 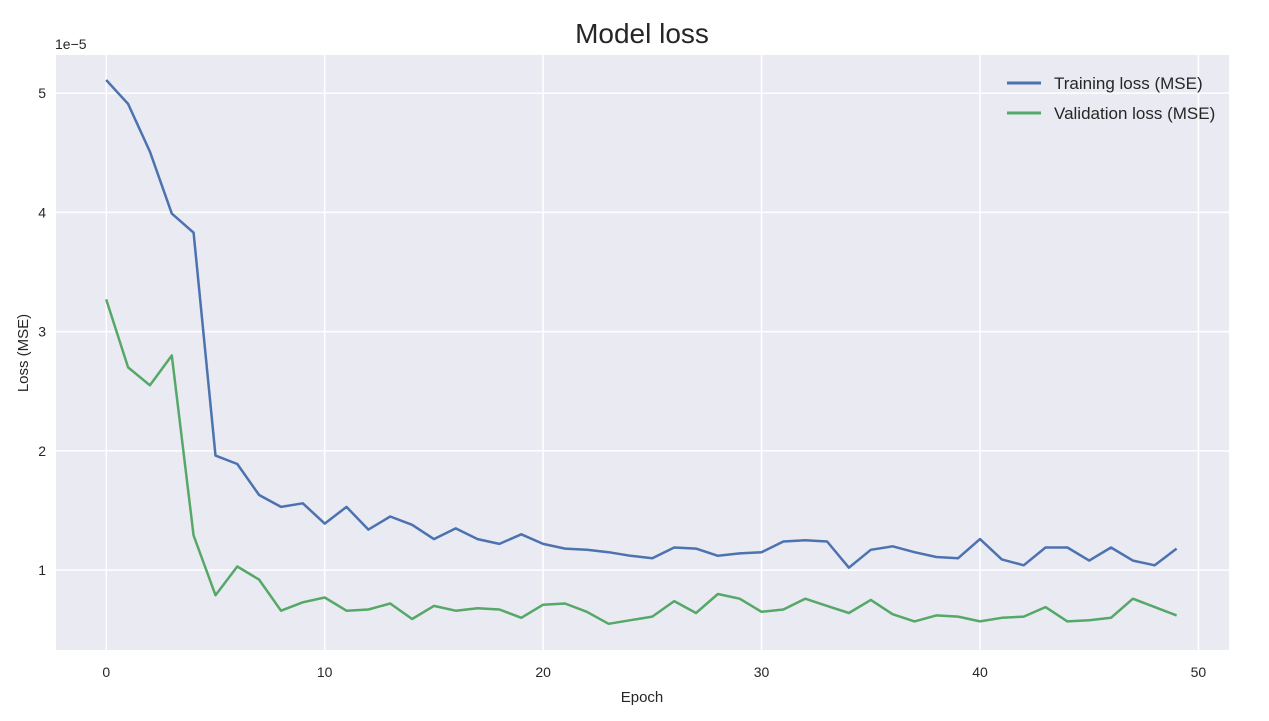 I want to click on x-tick-label: 0, so click(x=106, y=672).